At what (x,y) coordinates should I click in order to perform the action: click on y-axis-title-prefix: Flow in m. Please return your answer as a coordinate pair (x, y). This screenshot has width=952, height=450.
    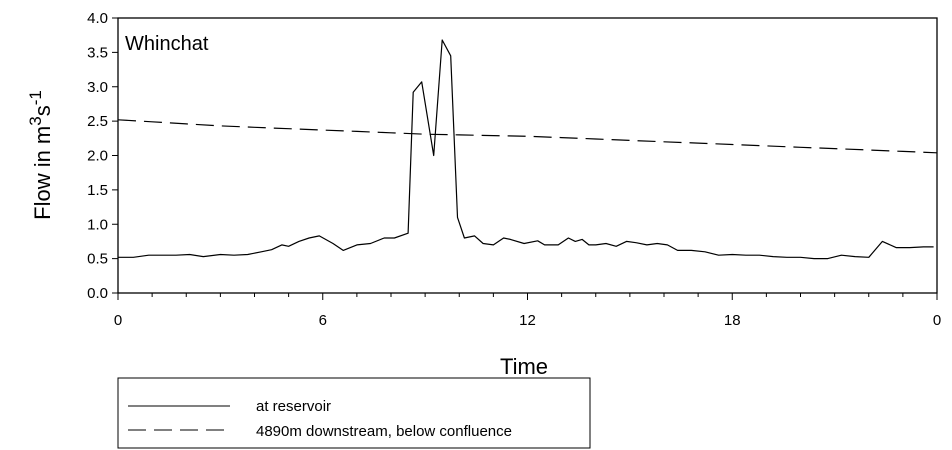
    Looking at the image, I should click on (42, 173).